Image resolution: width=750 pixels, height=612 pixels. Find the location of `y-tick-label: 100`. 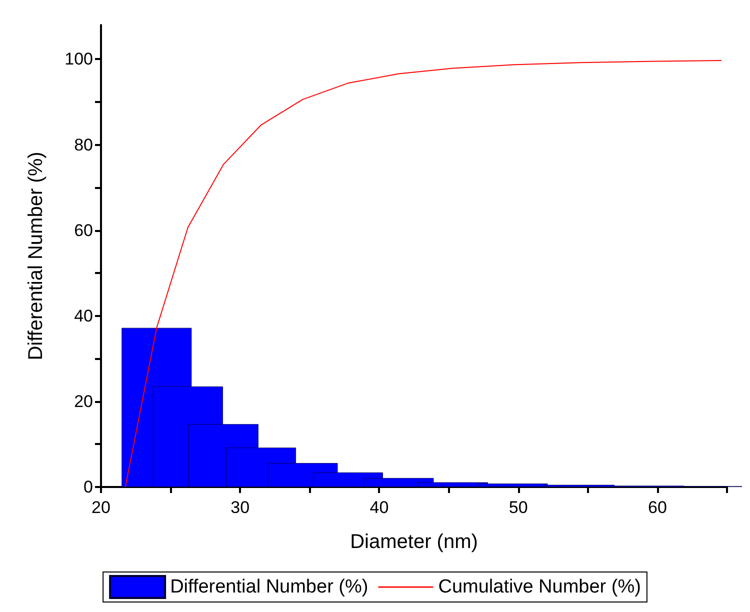

y-tick-label: 100 is located at coordinates (78, 59).